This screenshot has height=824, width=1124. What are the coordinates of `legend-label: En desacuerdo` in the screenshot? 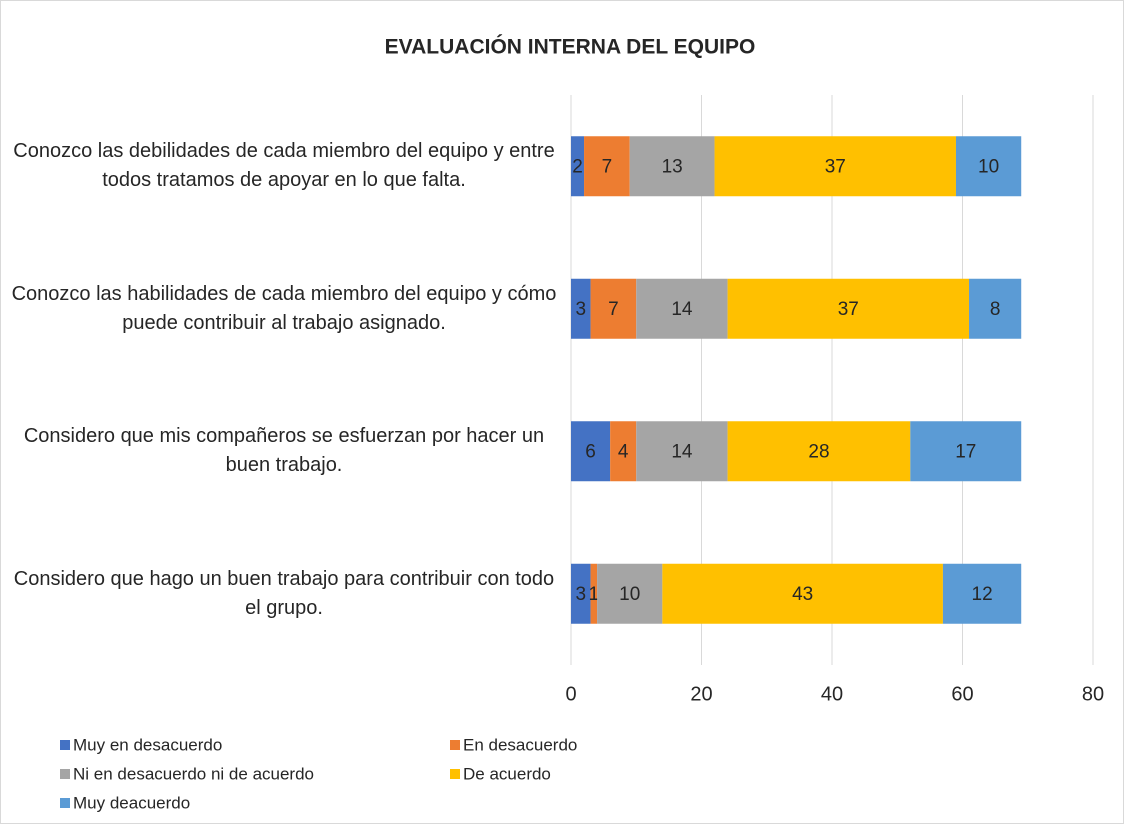 It's located at (520, 744).